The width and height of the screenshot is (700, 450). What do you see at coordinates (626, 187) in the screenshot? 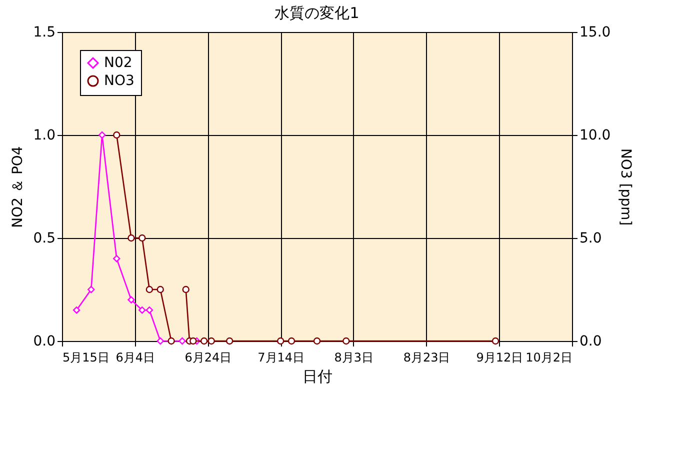
I see `y2-axis-title: NO3 [ppm]` at bounding box center [626, 187].